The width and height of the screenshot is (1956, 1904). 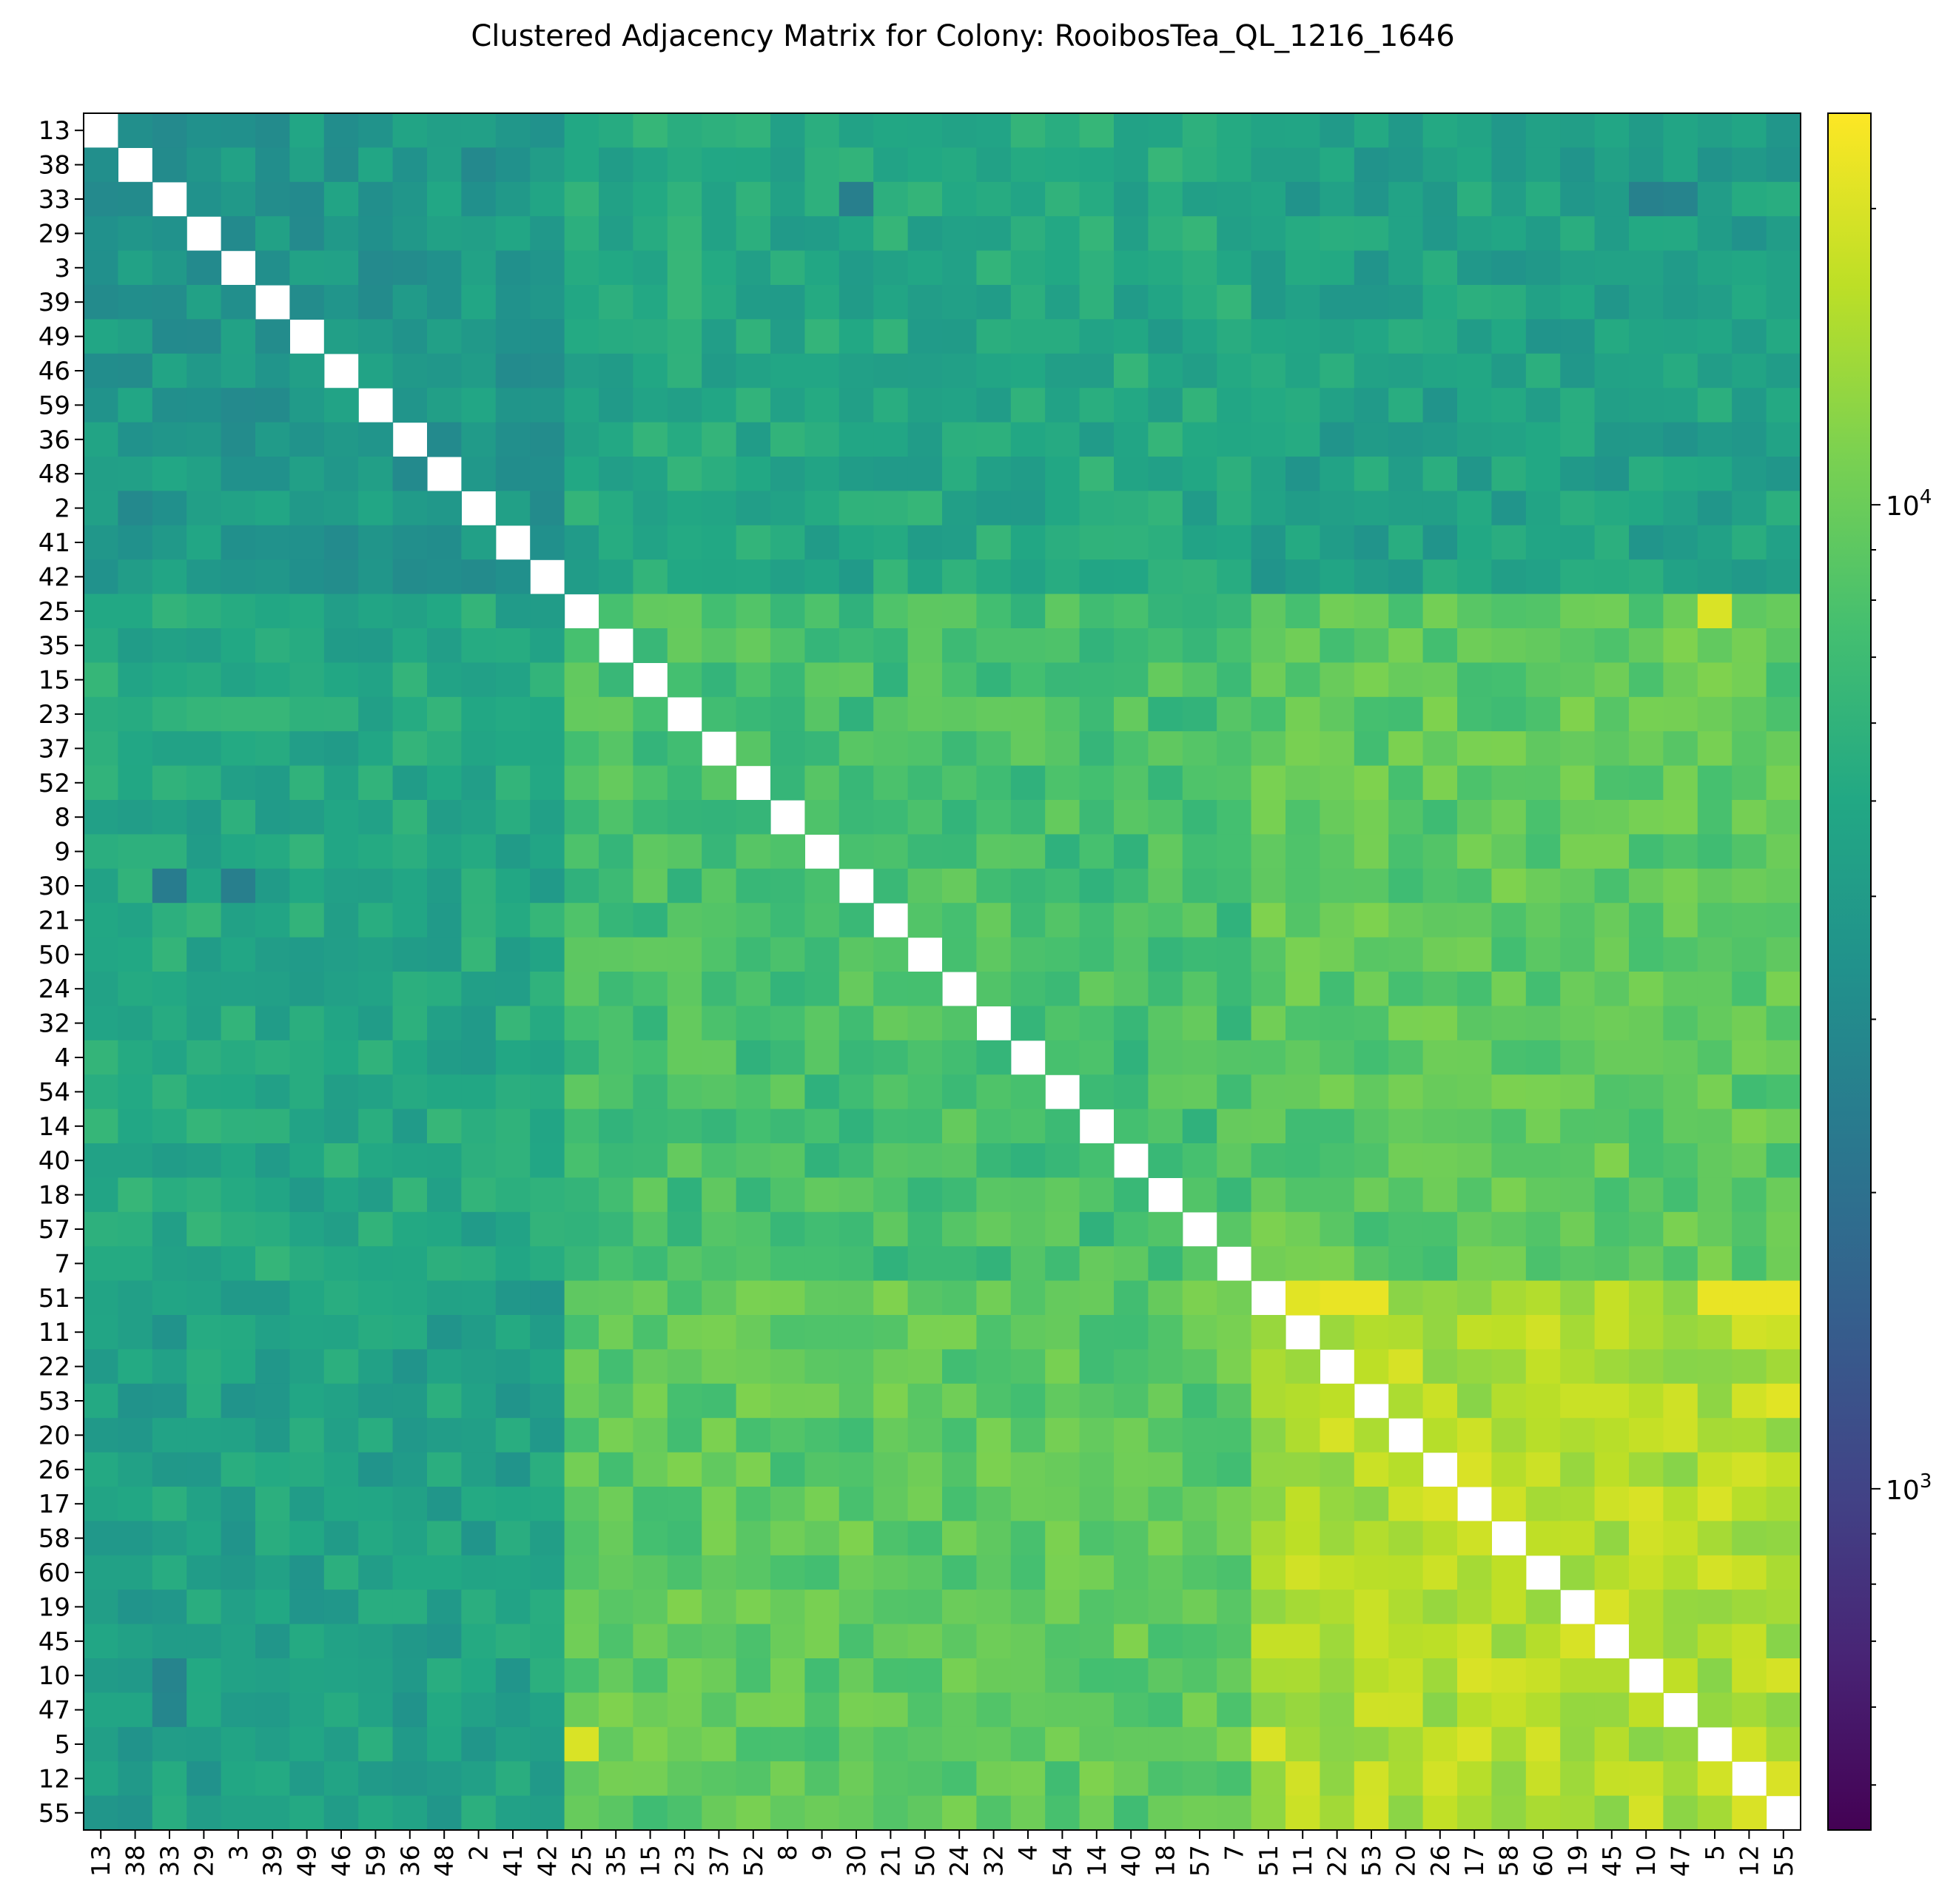 What do you see at coordinates (54, 440) in the screenshot?
I see `y-tick-label: 36` at bounding box center [54, 440].